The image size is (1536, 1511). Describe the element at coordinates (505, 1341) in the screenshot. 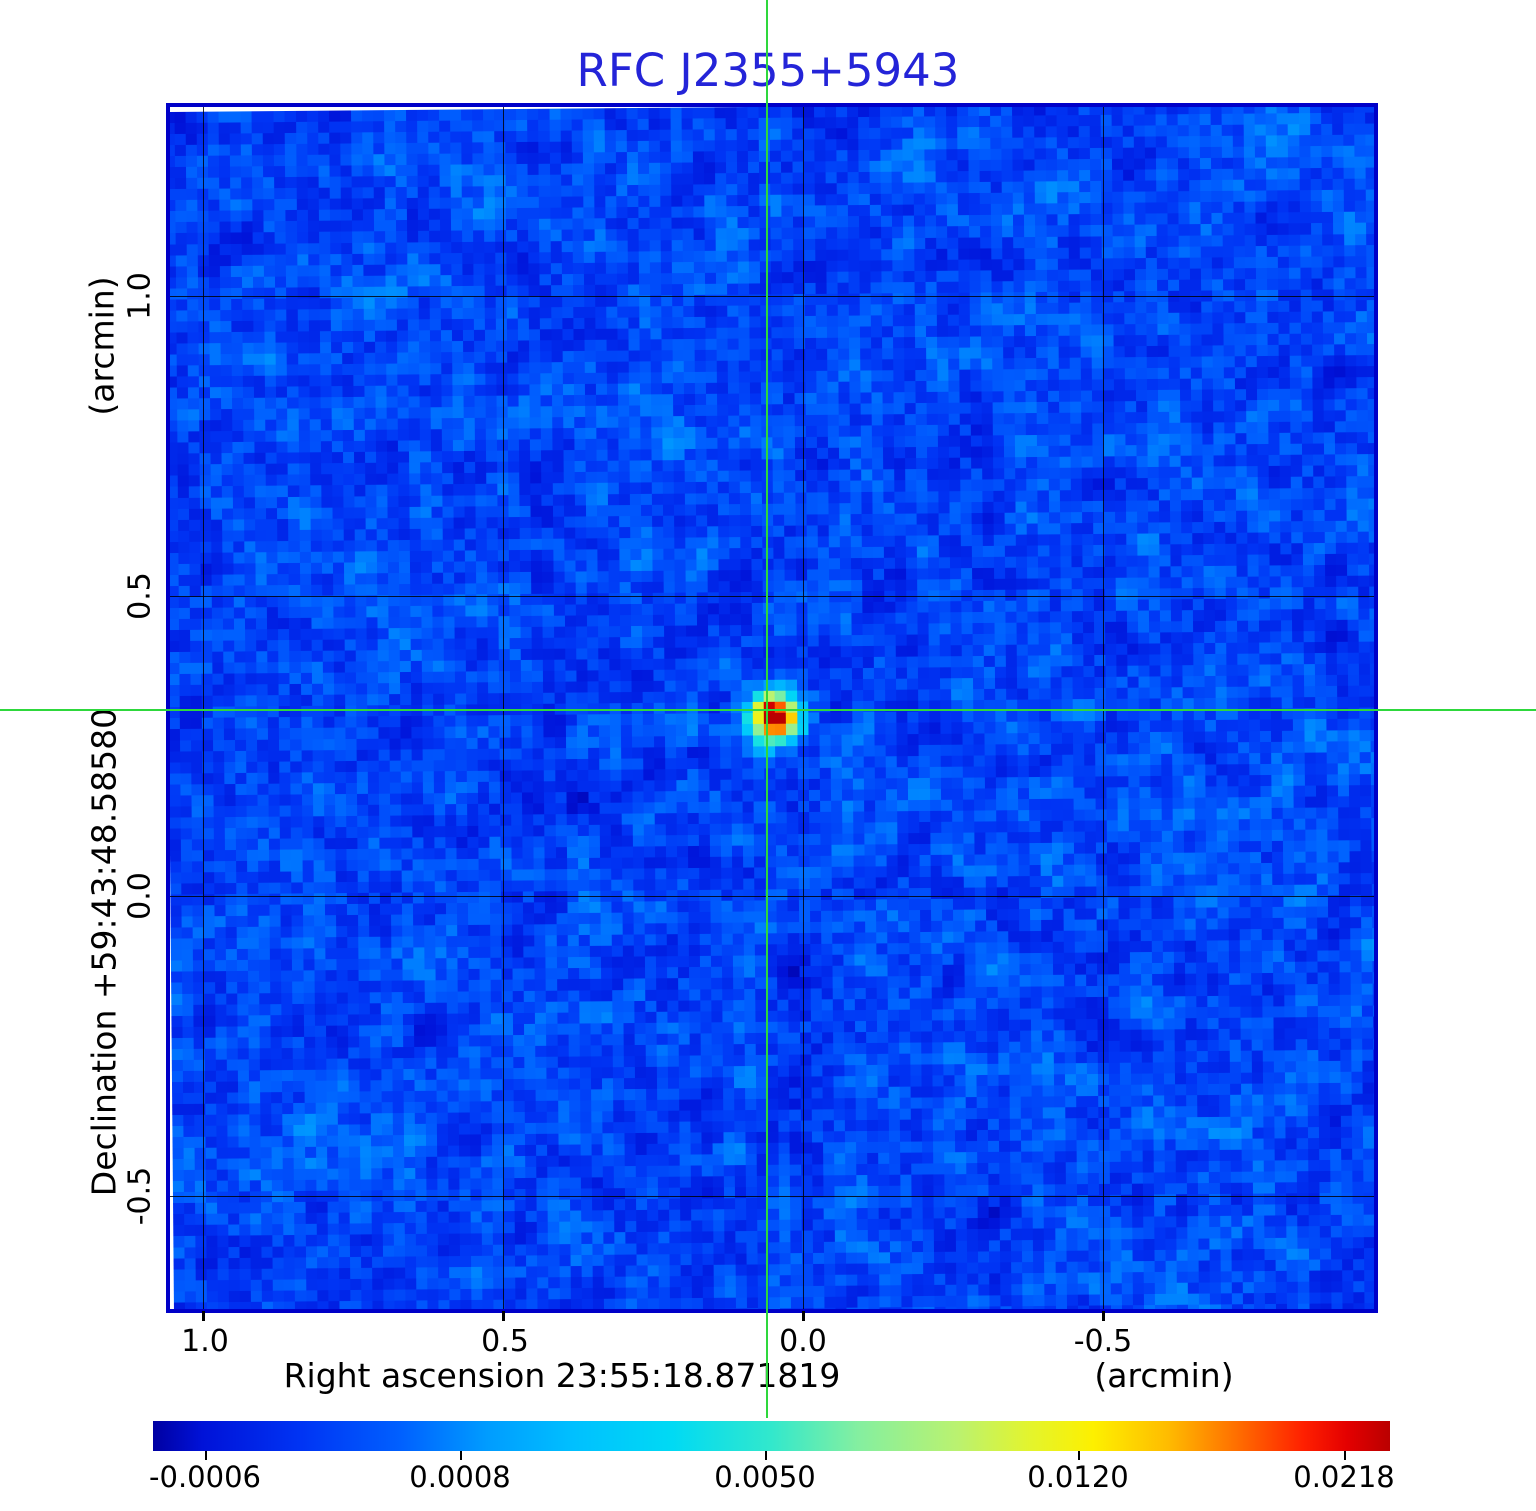

I see `x-tick-label: 0.5` at that location.